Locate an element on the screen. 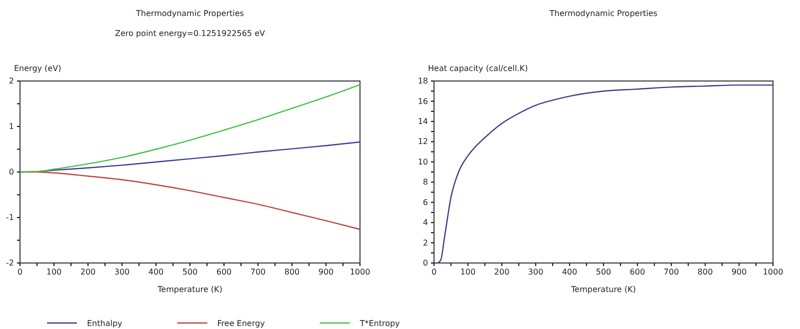 Image resolution: width=800 pixels, height=329 pixels. y-tick-label: 4 is located at coordinates (425, 223).